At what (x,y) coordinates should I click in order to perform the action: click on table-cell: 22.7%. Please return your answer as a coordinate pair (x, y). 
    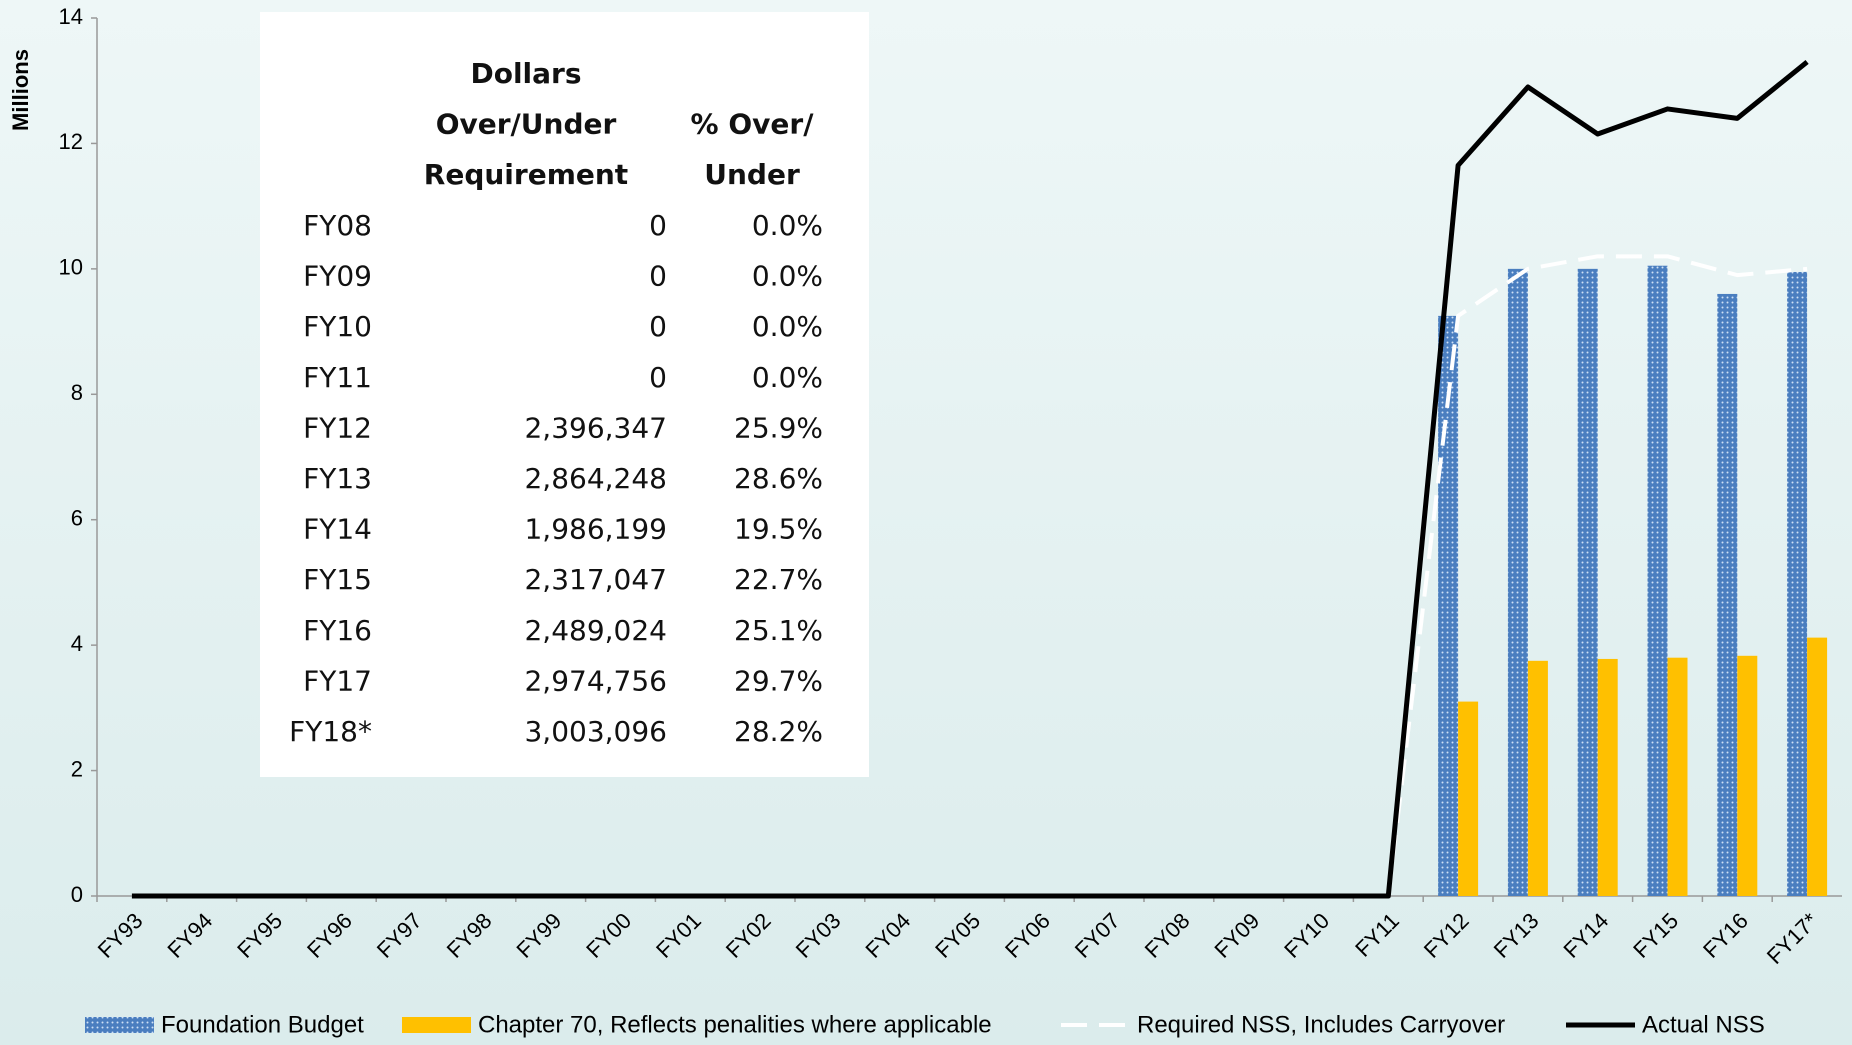
    Looking at the image, I should click on (778, 579).